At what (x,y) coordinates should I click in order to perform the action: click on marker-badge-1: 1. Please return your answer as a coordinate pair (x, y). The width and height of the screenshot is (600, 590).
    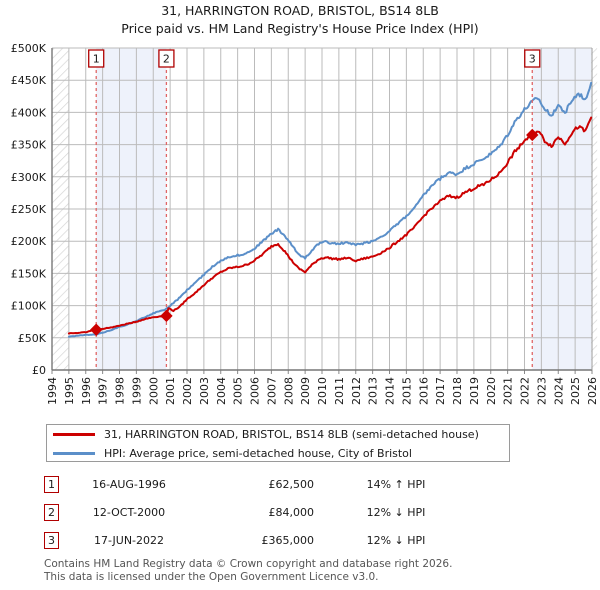
    Looking at the image, I should click on (51, 484).